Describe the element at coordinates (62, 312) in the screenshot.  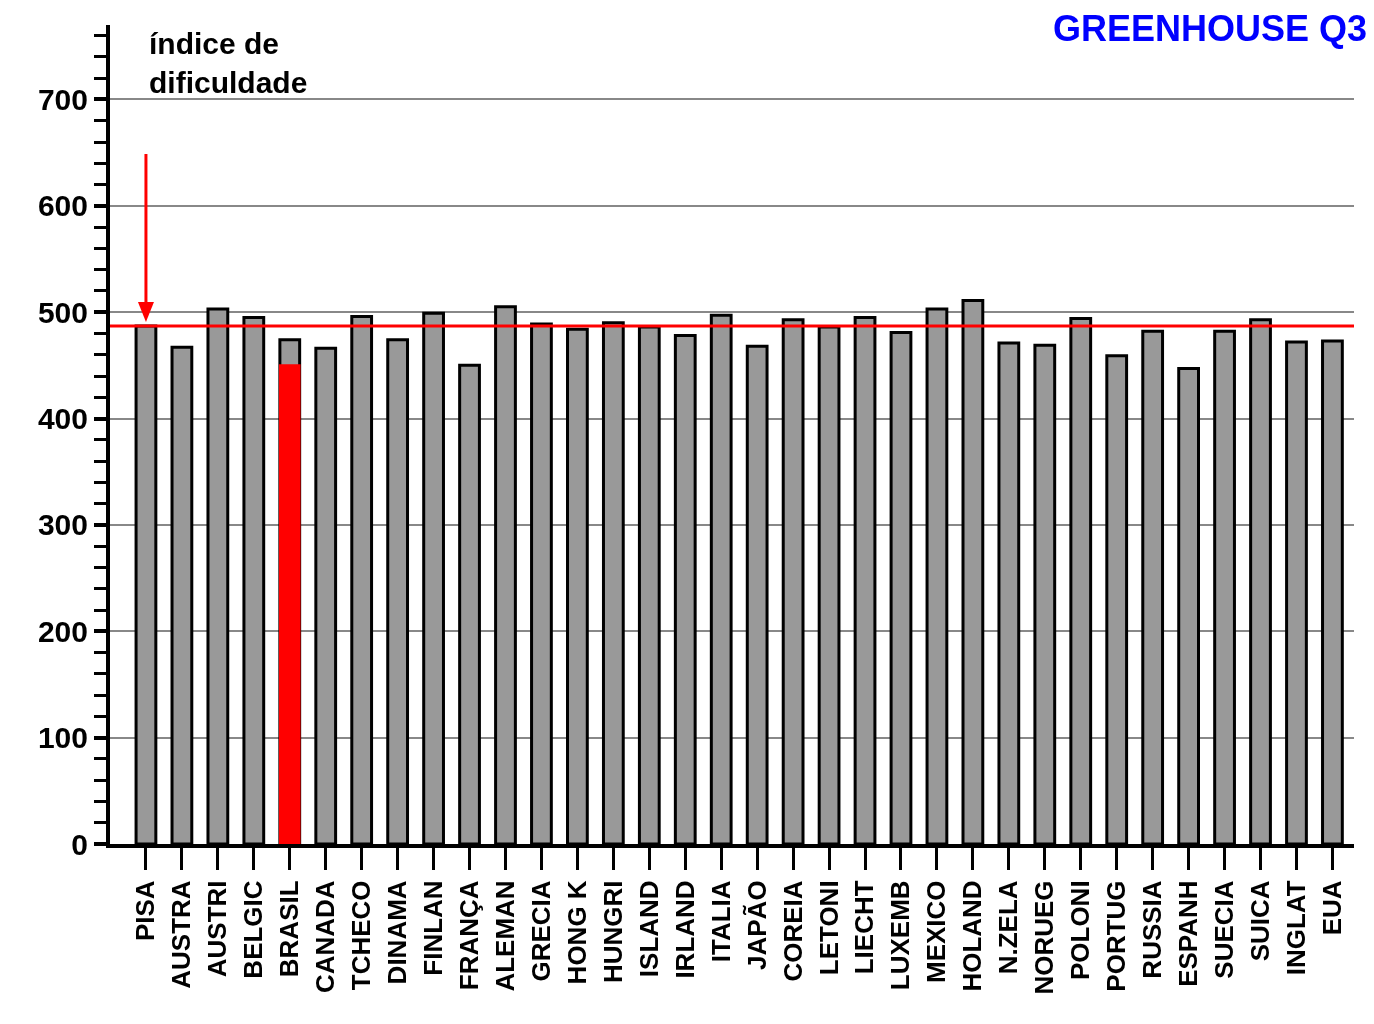
I see `y-tick-label: 500` at that location.